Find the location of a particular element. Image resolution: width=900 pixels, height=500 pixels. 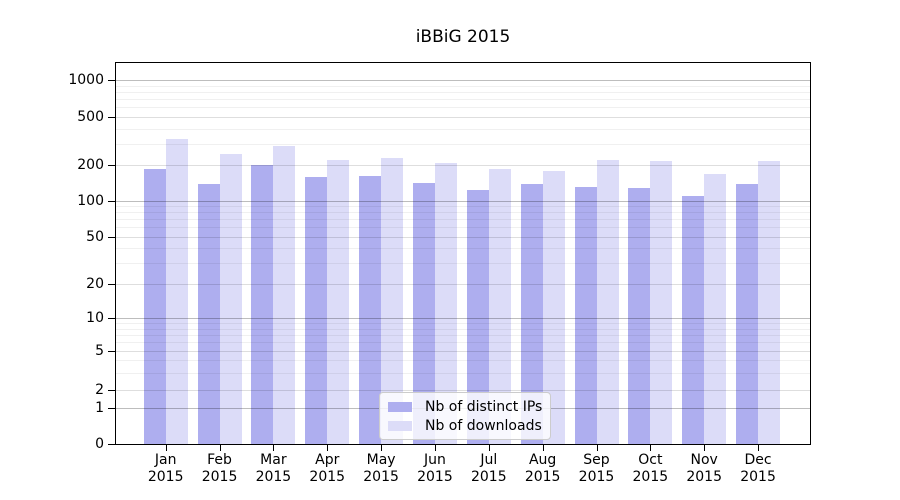

bar-may-downloads is located at coordinates (392, 301).